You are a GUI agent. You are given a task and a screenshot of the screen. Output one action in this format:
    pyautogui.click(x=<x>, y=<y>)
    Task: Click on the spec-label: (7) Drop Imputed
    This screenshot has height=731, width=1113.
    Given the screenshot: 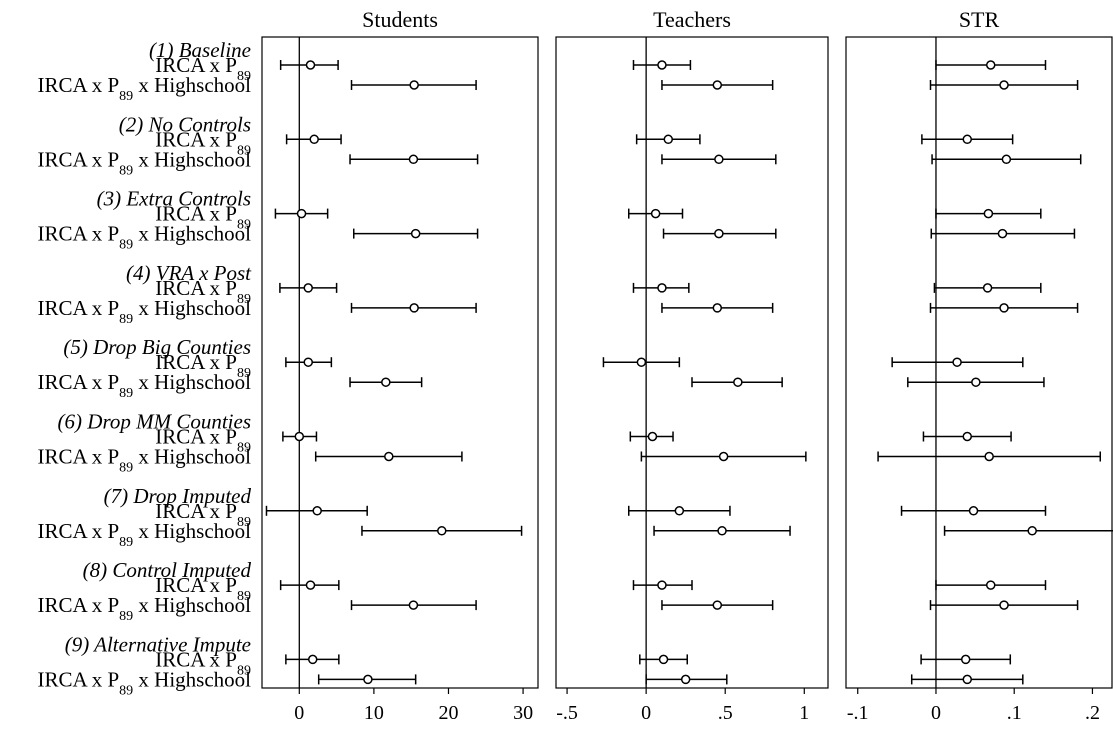 What is the action you would take?
    pyautogui.click(x=178, y=496)
    